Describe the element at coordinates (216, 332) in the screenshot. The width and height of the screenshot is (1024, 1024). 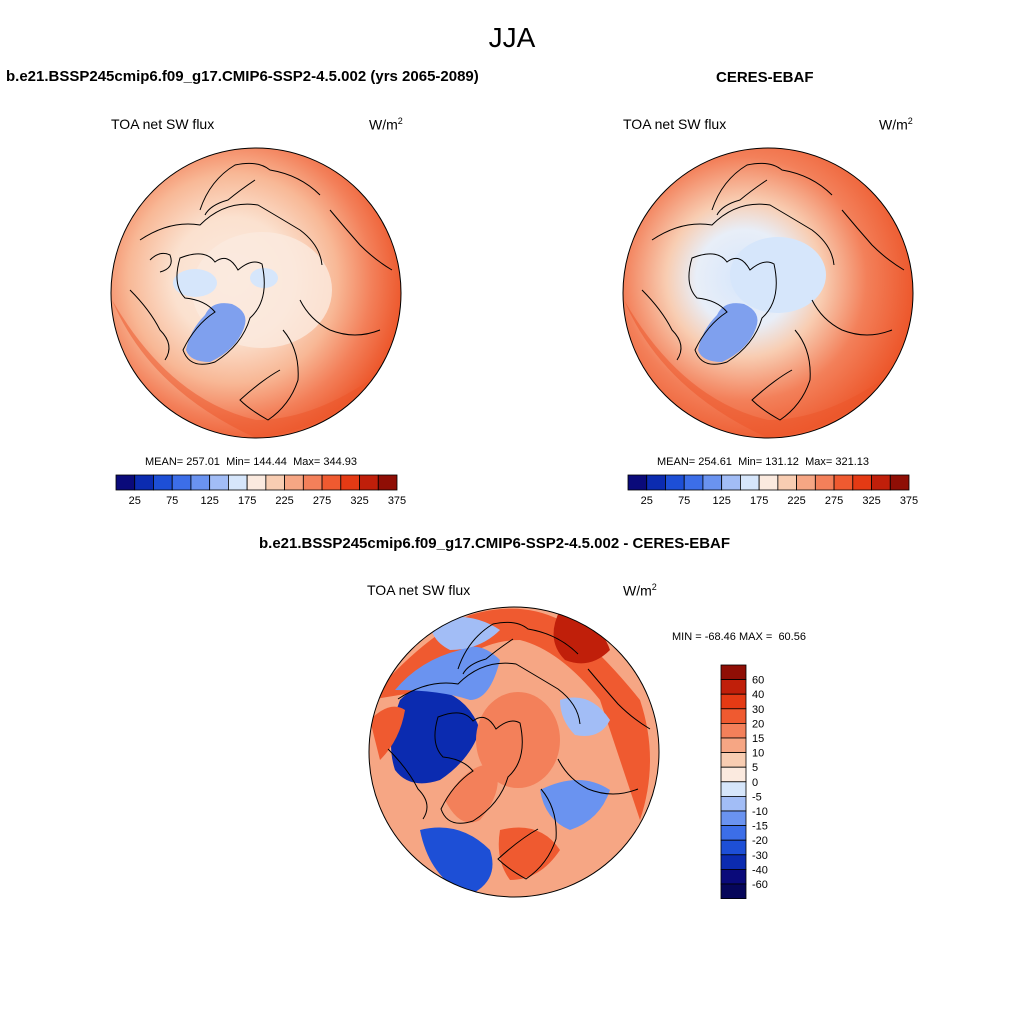
I see `panel1-greenland-shading` at that location.